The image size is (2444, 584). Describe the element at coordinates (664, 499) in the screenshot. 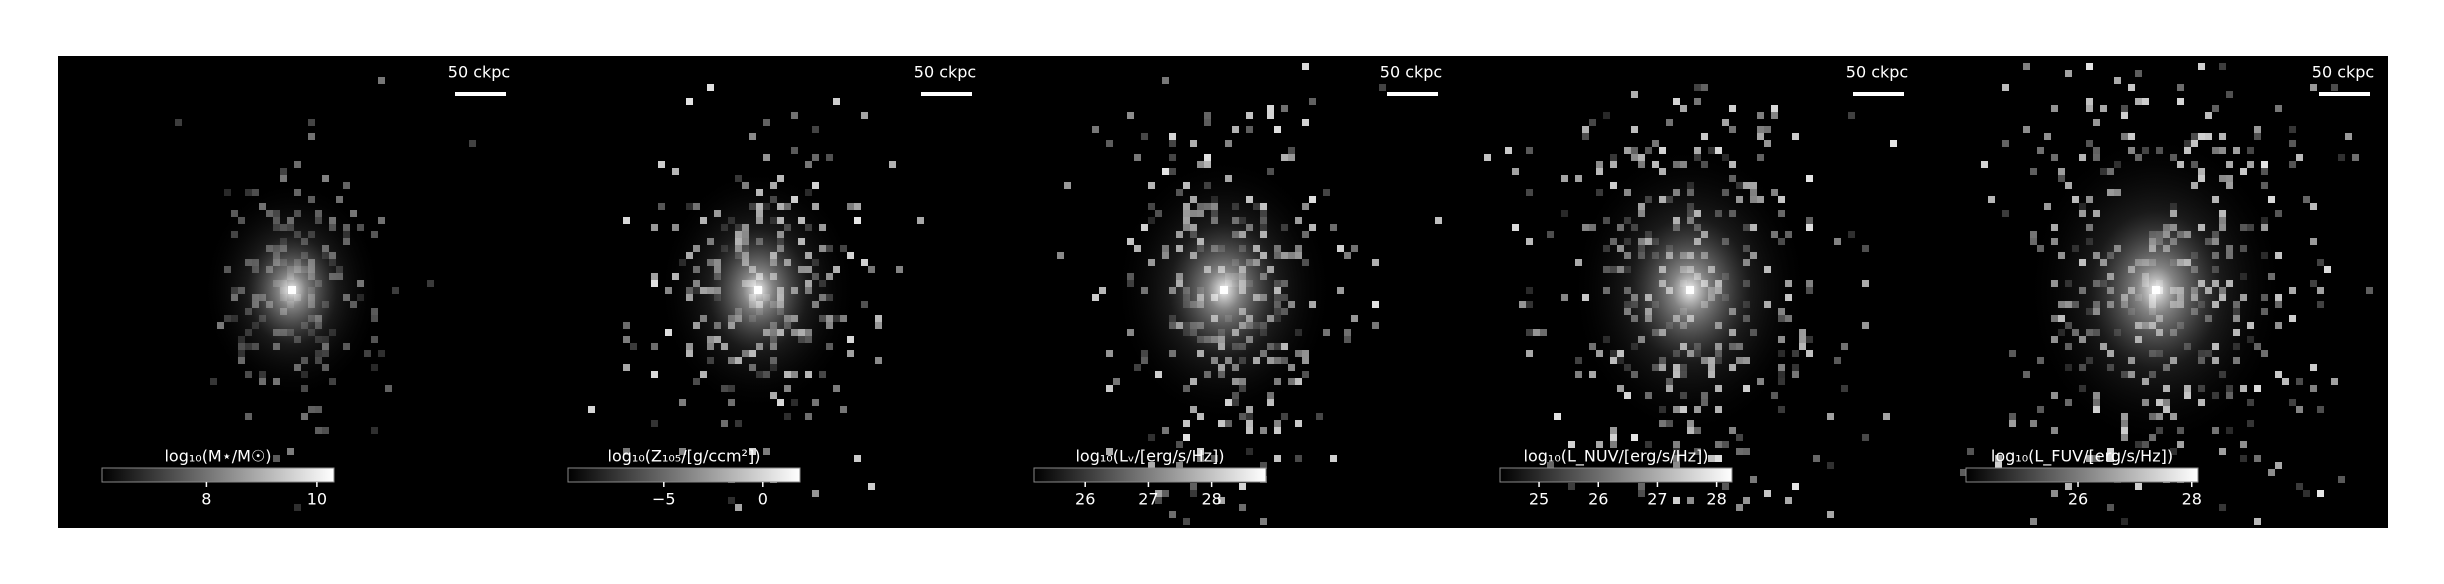

I see `colorbar-tick-label: −5` at that location.